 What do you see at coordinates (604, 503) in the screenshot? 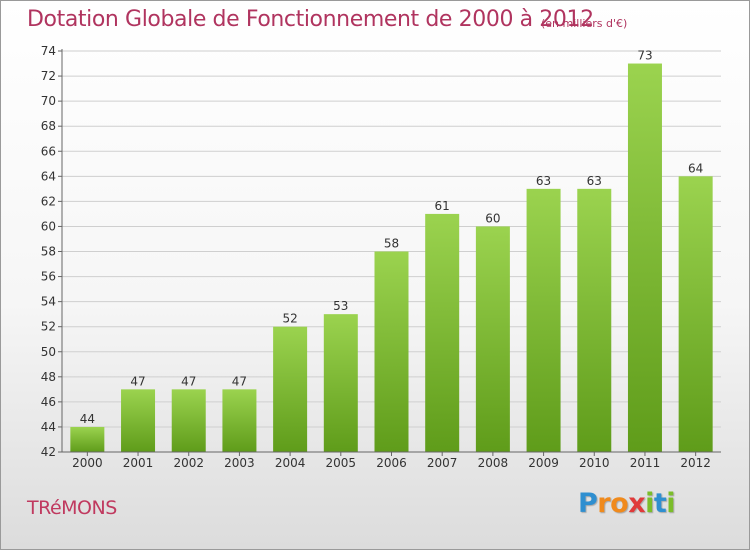
I see `logo-letter: r` at bounding box center [604, 503].